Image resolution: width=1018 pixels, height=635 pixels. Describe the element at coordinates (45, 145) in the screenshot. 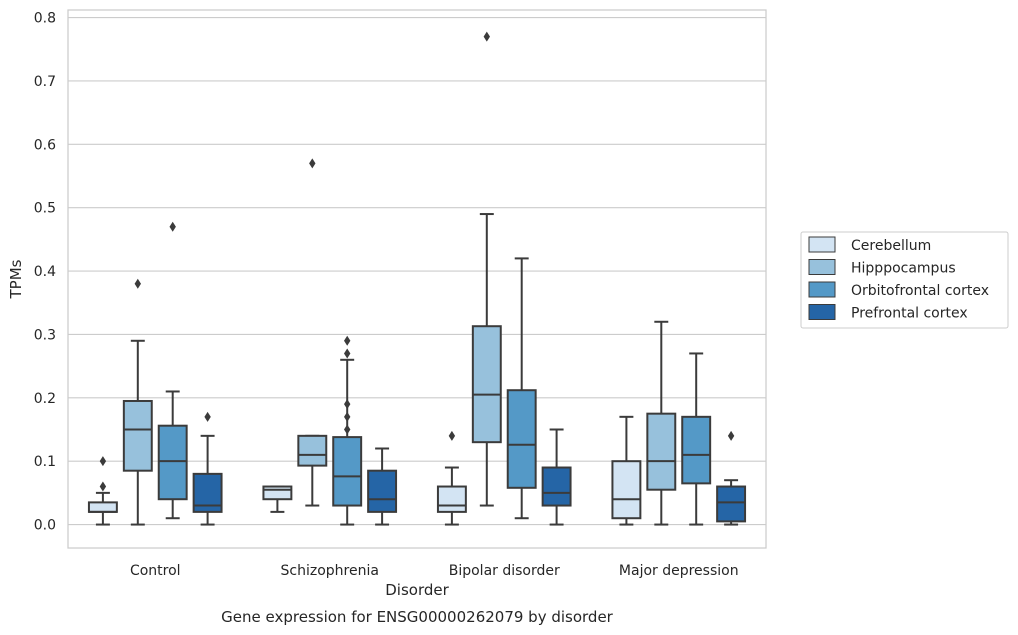

I see `y-tick-label: 0.6` at that location.